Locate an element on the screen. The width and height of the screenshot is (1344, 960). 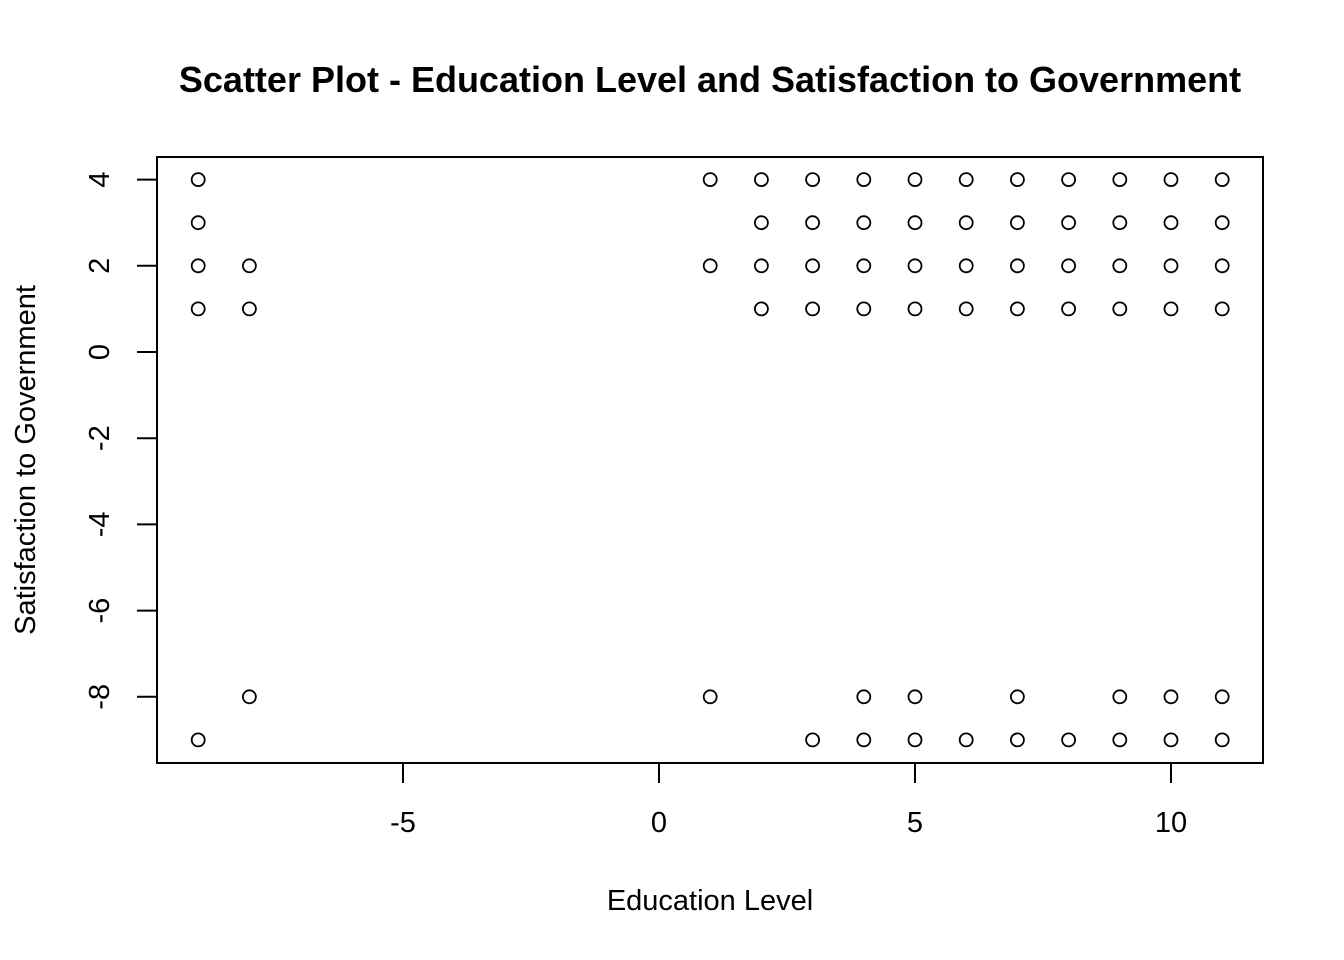
y-tick-label: -8 is located at coordinates (100, 697).